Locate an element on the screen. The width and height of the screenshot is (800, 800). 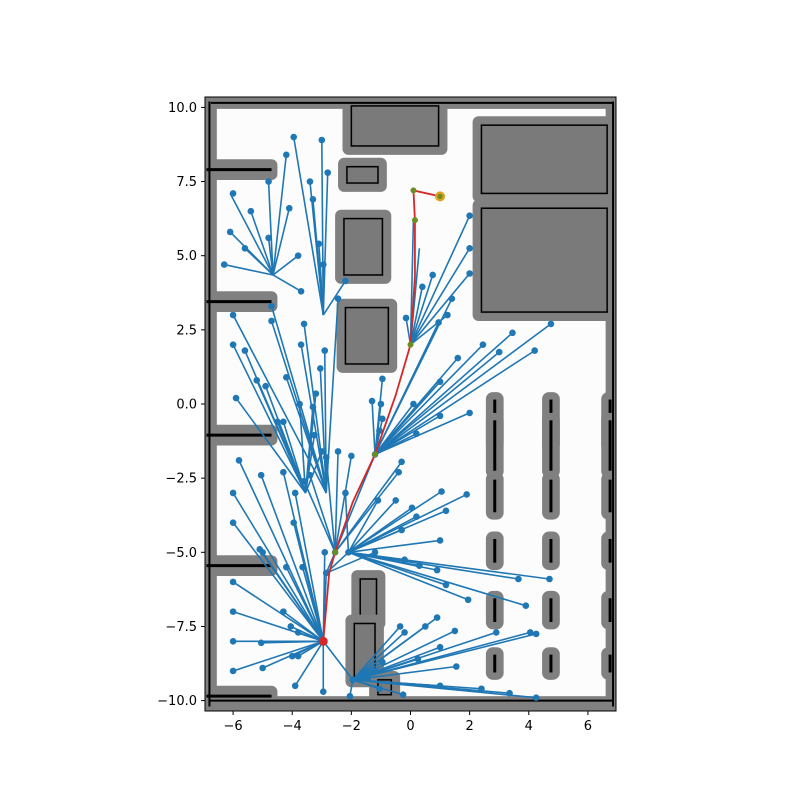
start-marker is located at coordinates (323, 641).